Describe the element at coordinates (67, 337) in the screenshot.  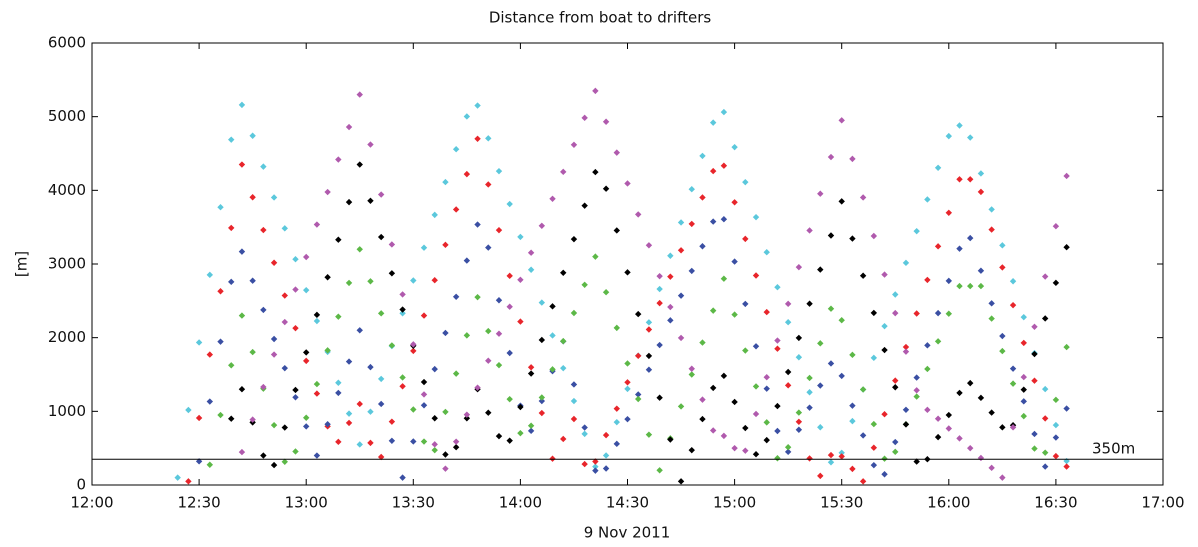
I see `y-tick-label: 2000` at that location.